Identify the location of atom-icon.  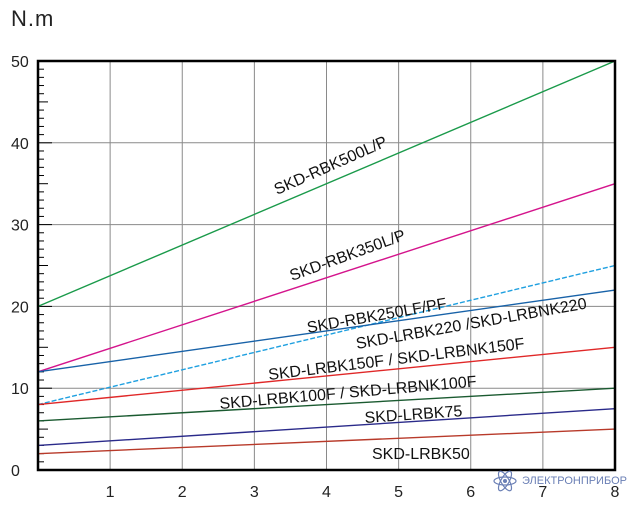
(505, 481).